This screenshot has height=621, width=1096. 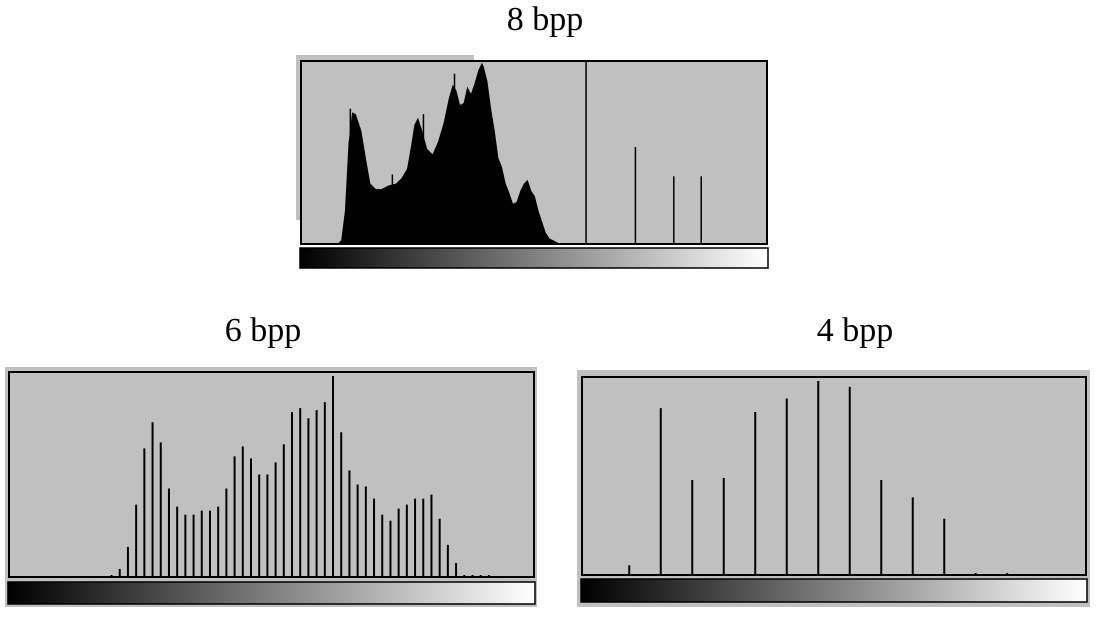 What do you see at coordinates (834, 590) in the screenshot?
I see `colorbar-4bpp` at bounding box center [834, 590].